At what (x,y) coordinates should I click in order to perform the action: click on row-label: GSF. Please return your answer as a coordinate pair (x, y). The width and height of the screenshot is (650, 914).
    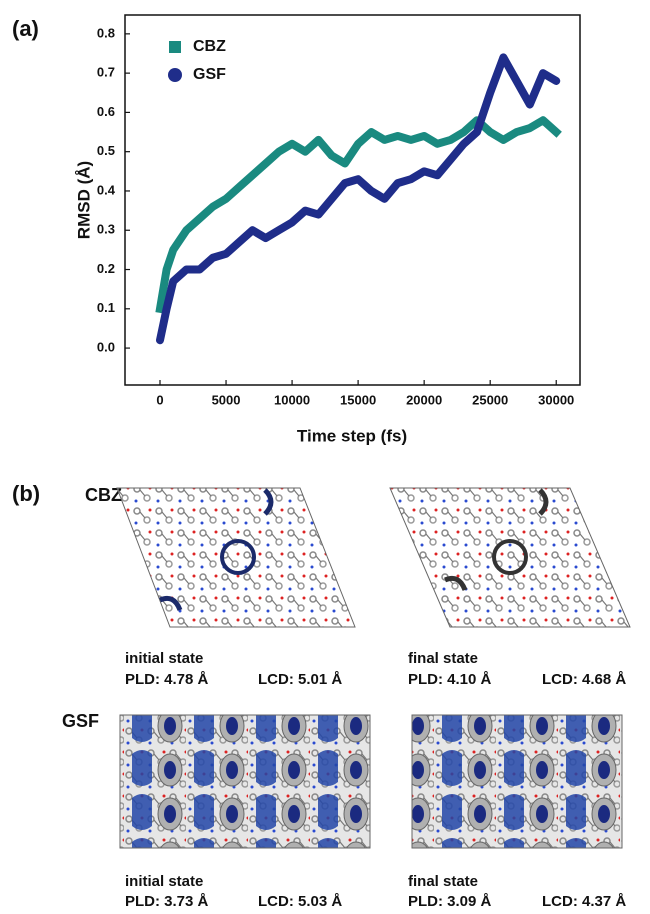
    Looking at the image, I should click on (80, 721).